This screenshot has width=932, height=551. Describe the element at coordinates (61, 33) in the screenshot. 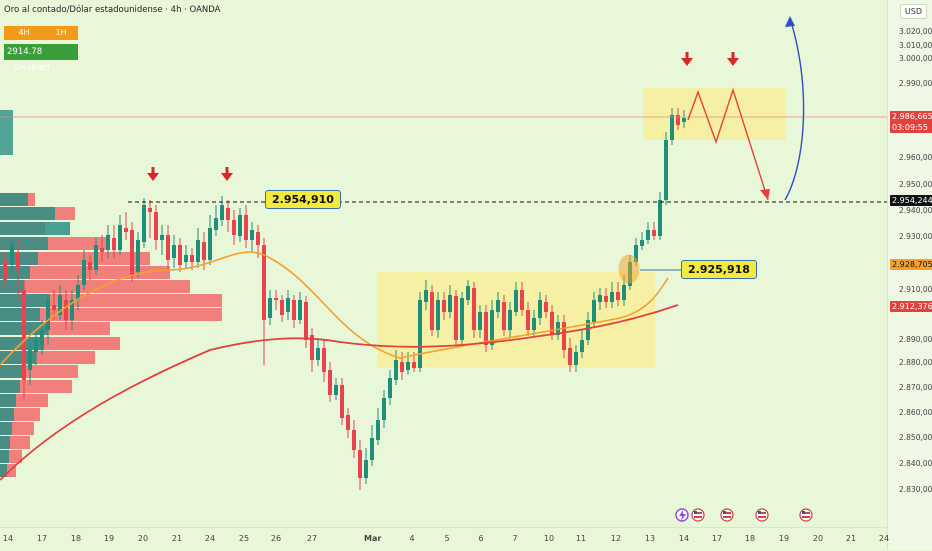

I see `timeframe-1h-button: 1H` at that location.